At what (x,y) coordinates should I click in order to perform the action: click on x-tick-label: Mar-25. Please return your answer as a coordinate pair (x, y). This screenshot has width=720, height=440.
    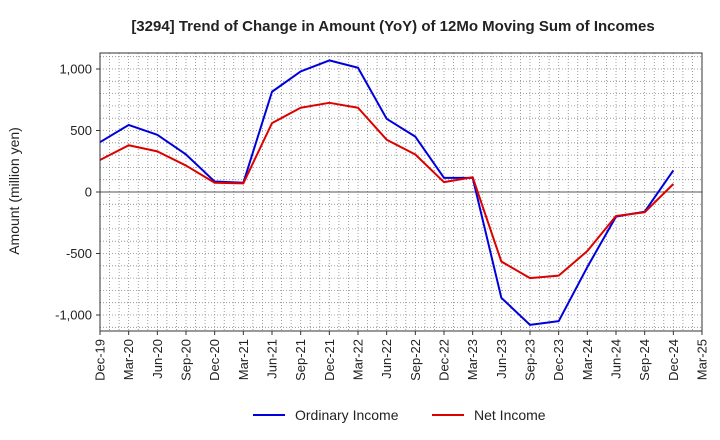
    Looking at the image, I should click on (702, 359).